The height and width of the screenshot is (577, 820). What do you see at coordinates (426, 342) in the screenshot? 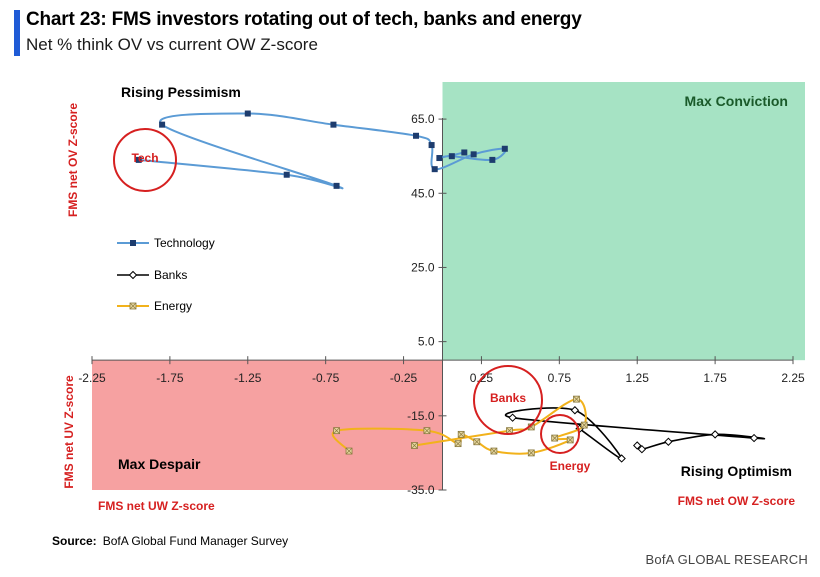
I see `y-tick-label: 5.0` at bounding box center [426, 342].